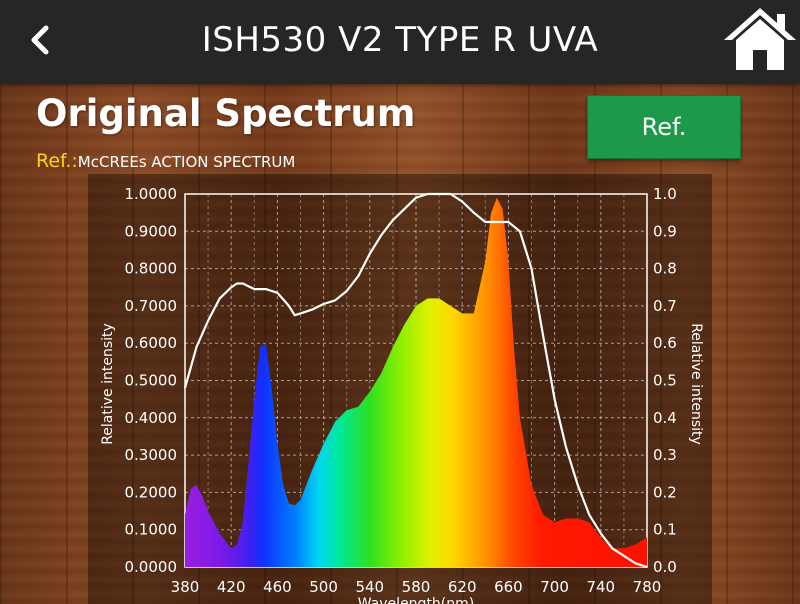 The height and width of the screenshot is (604, 800). What do you see at coordinates (665, 306) in the screenshot?
I see `y-tick-label-right: 0.7` at bounding box center [665, 306].